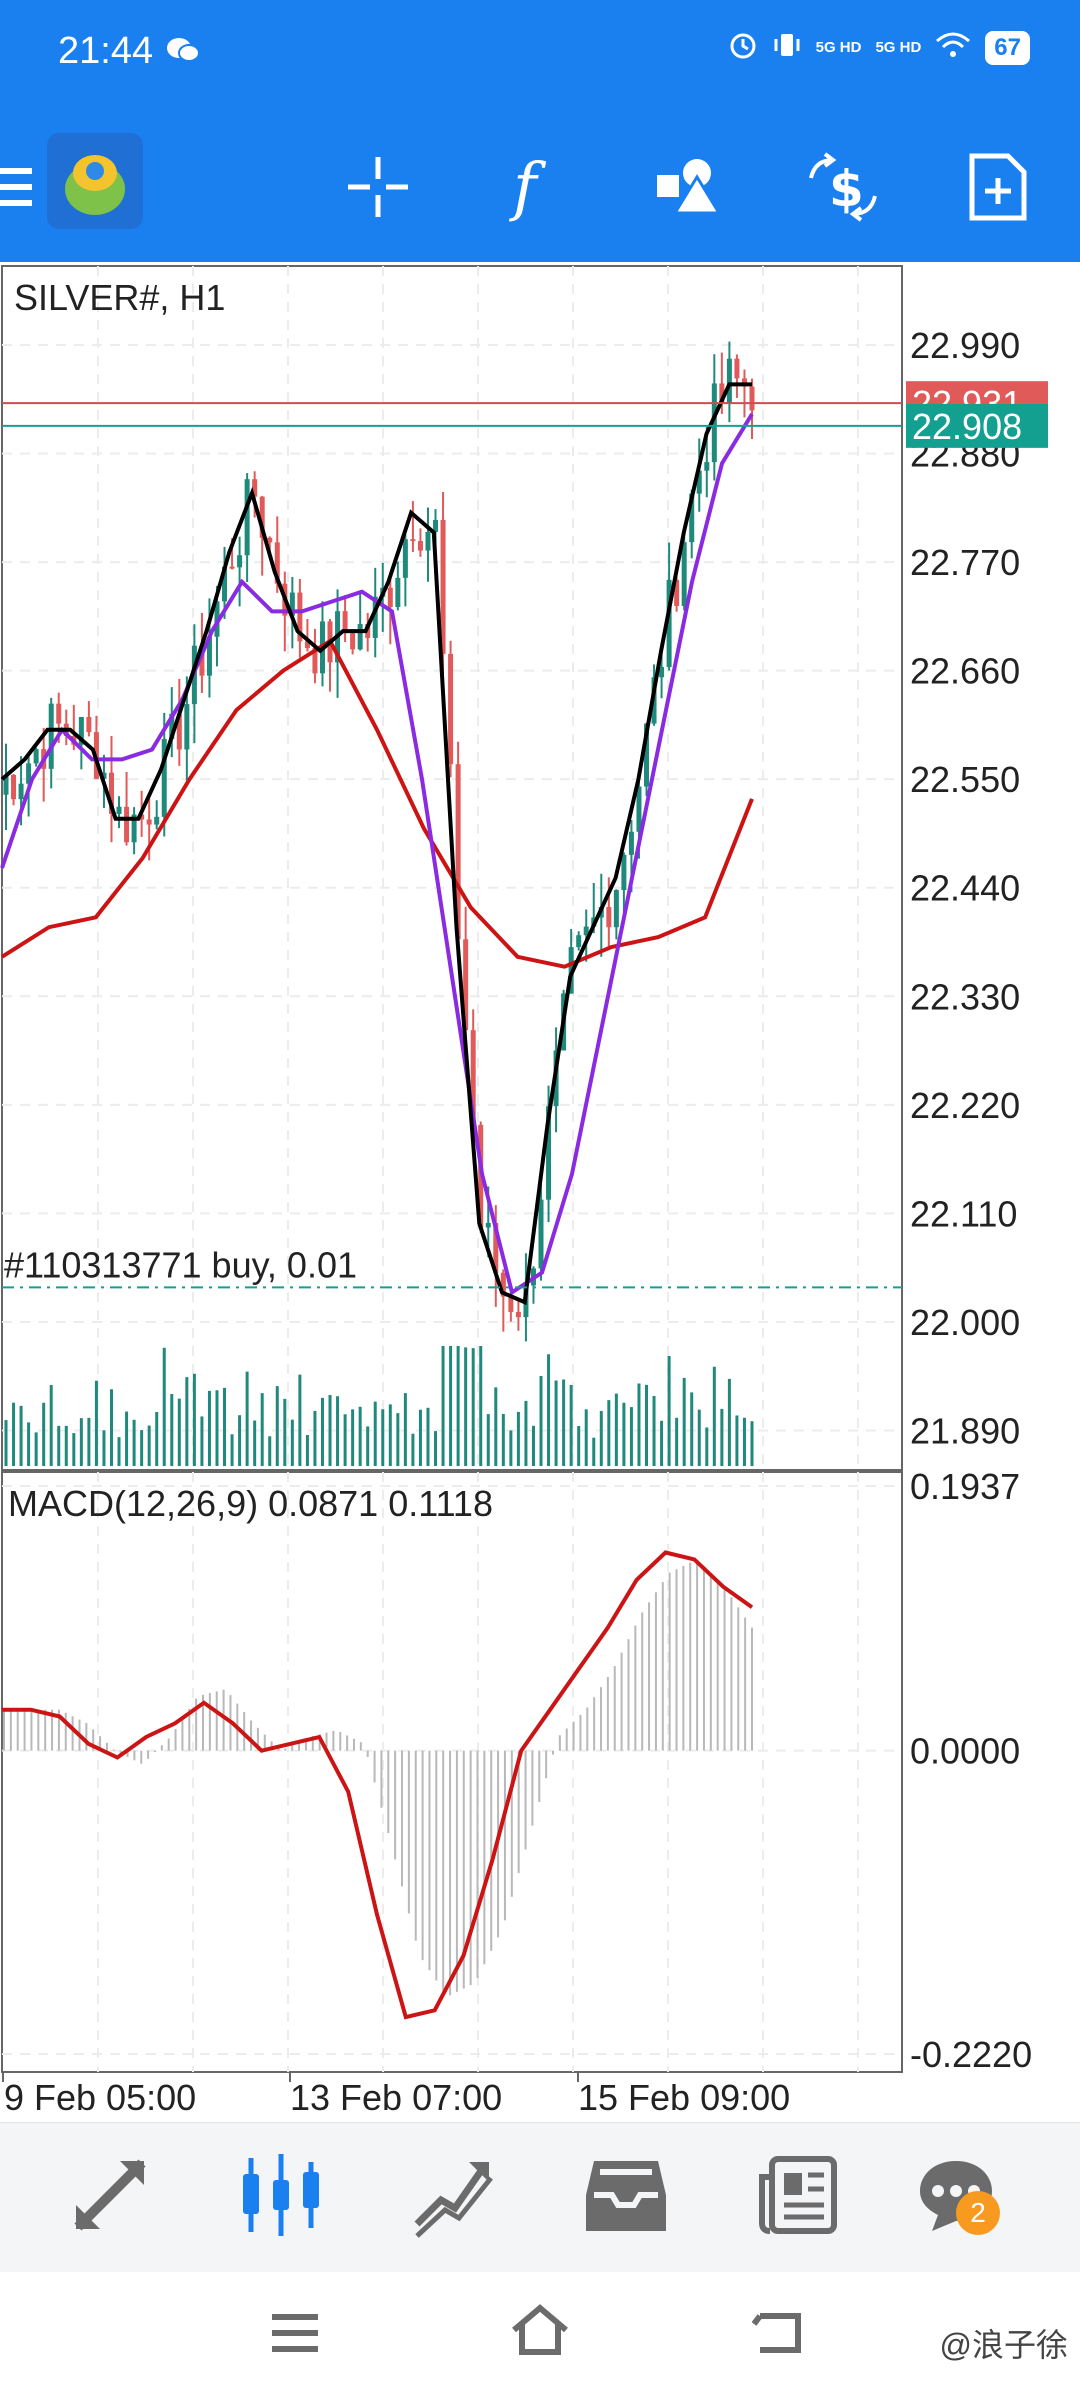 This screenshot has height=2400, width=1080. I want to click on price-tick-0: 22.990, so click(965, 345).